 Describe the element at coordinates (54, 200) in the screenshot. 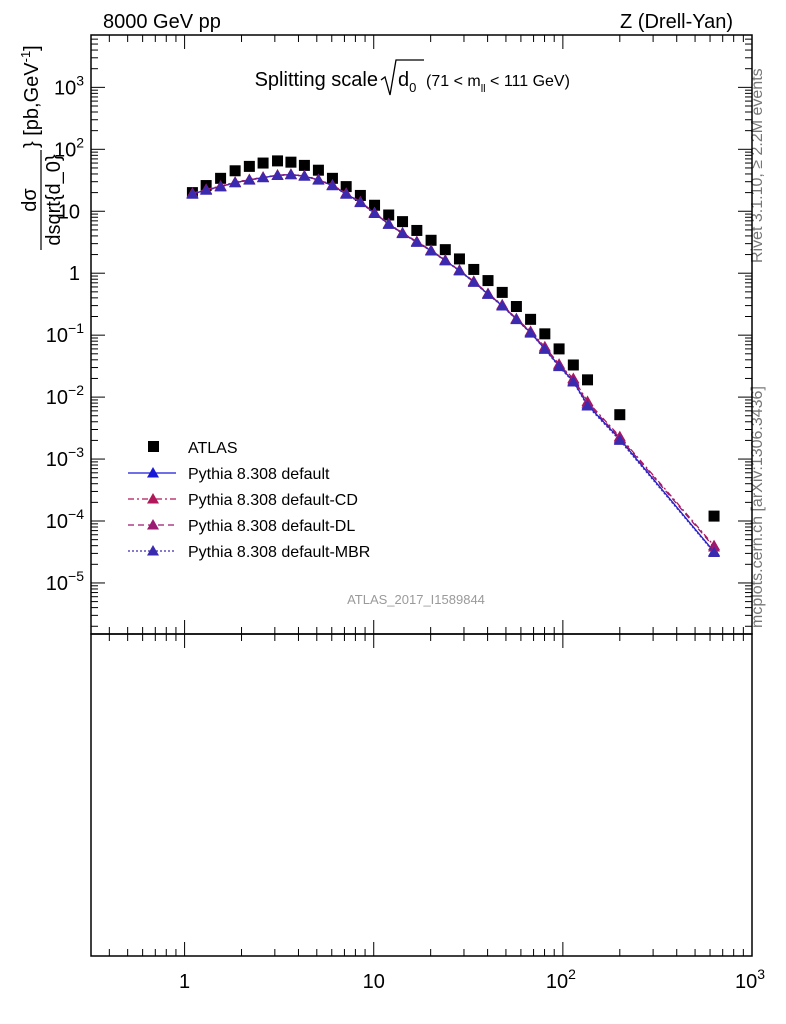

I see `y-label-denominator: dsqrt{d_0}` at that location.